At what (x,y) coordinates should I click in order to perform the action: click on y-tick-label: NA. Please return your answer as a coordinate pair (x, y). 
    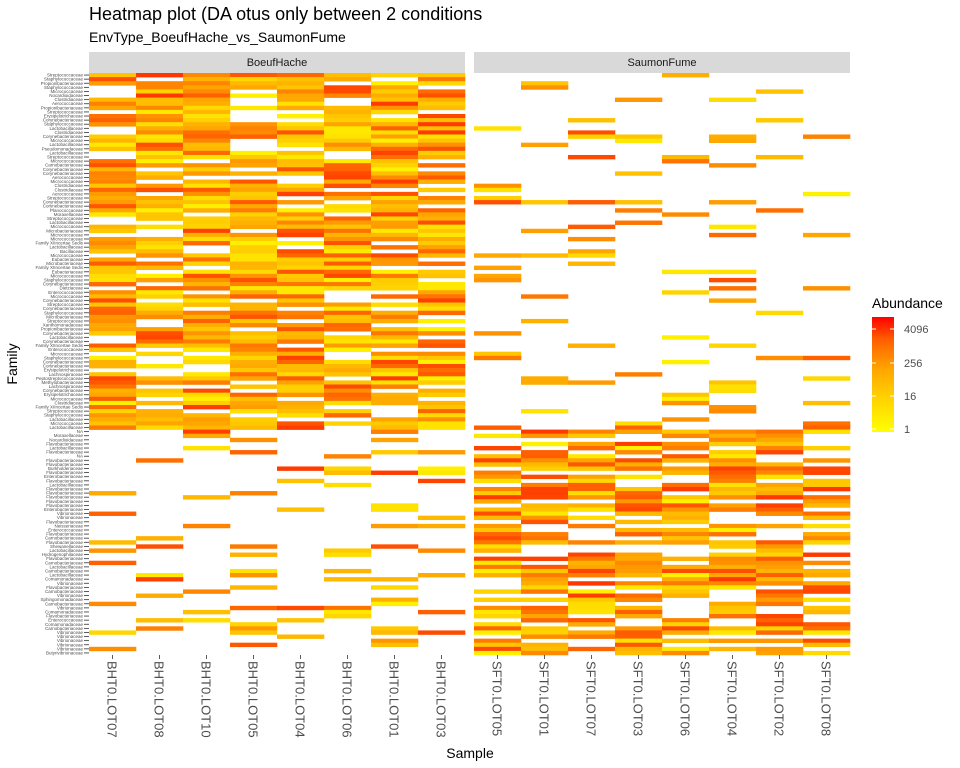
    Looking at the image, I should click on (80, 456).